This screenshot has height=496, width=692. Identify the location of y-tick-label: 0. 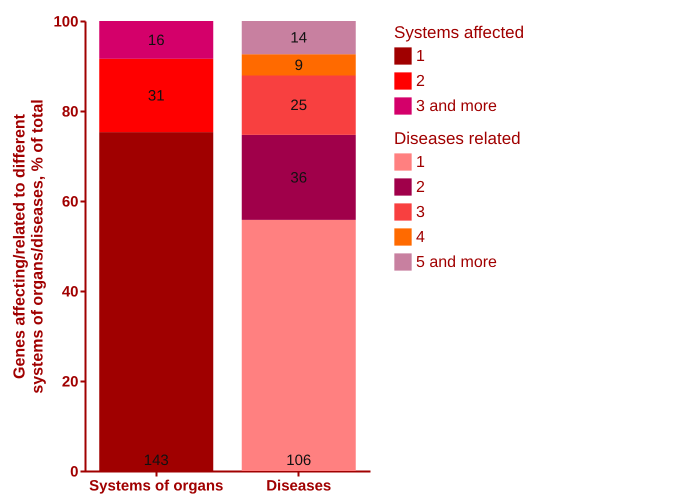
(74, 472).